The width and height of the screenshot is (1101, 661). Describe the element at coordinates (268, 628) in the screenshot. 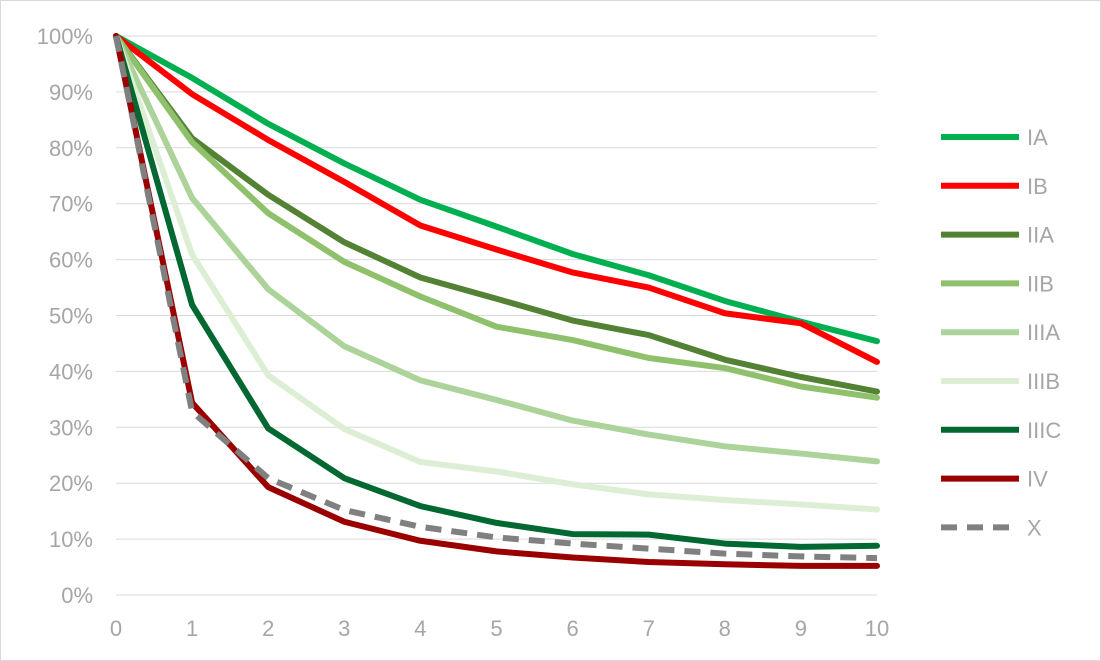

I see `x-tick-label: 2` at that location.